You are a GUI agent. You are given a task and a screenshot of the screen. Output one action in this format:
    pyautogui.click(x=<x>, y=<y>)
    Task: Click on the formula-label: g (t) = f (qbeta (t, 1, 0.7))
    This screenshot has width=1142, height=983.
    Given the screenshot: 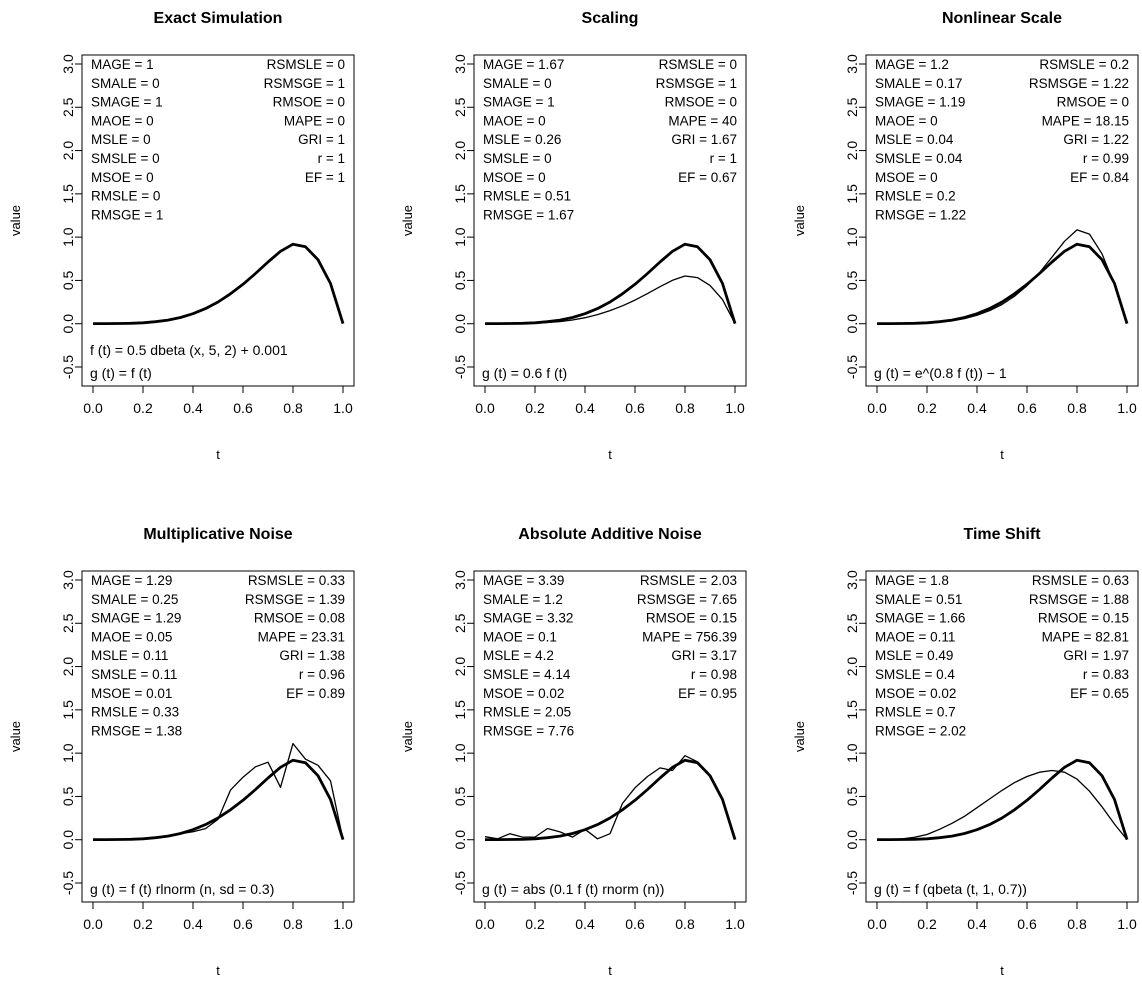 What is the action you would take?
    pyautogui.click(x=950, y=889)
    